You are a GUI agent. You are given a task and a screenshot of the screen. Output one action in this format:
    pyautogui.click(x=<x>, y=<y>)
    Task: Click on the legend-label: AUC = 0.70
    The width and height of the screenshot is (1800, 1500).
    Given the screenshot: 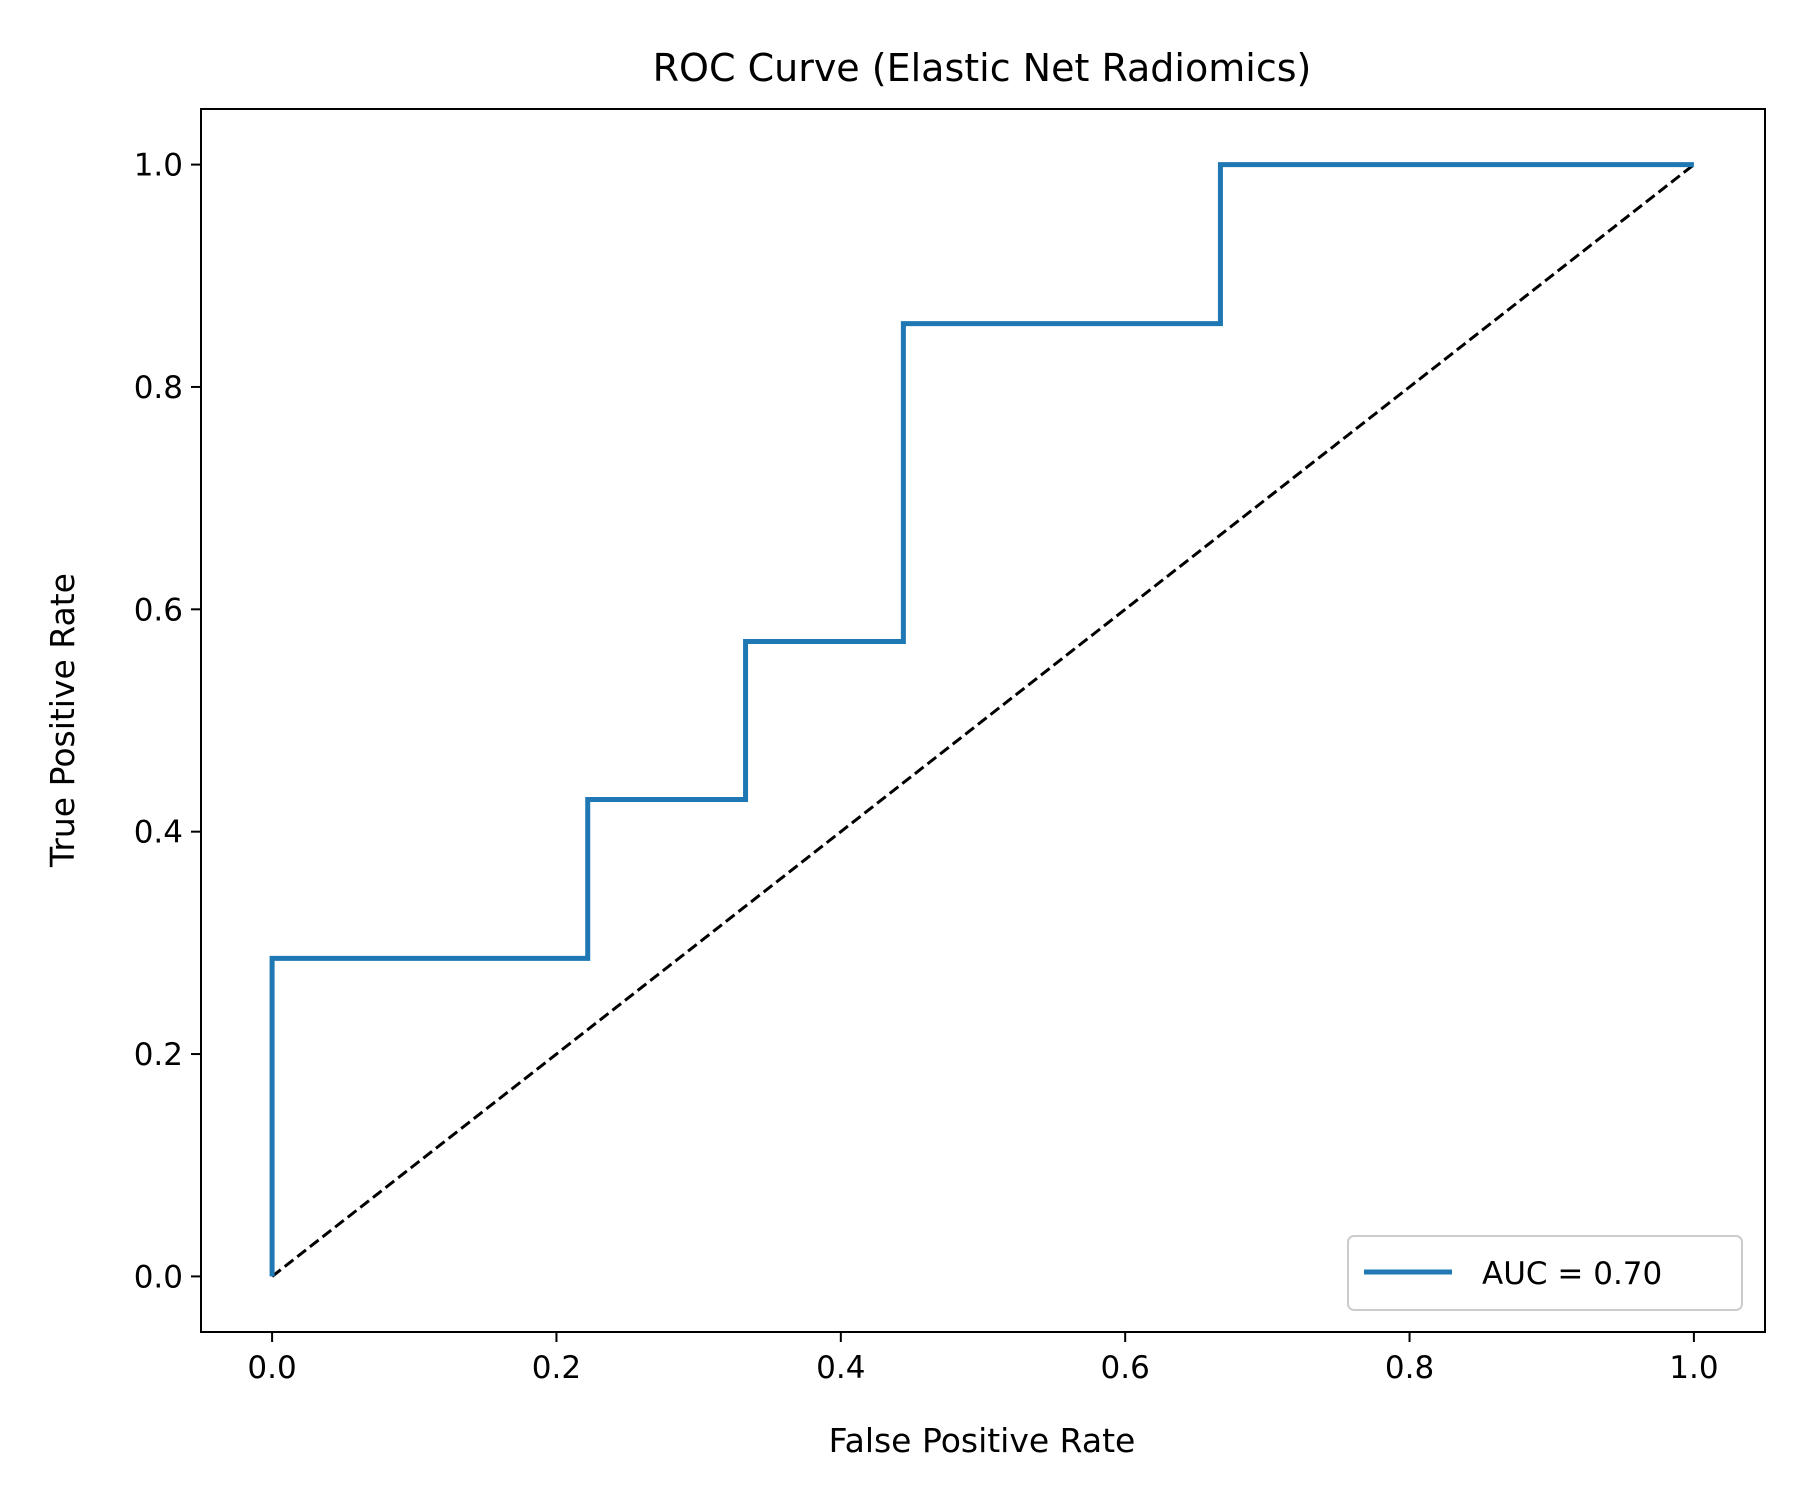 What is the action you would take?
    pyautogui.click(x=1572, y=1274)
    